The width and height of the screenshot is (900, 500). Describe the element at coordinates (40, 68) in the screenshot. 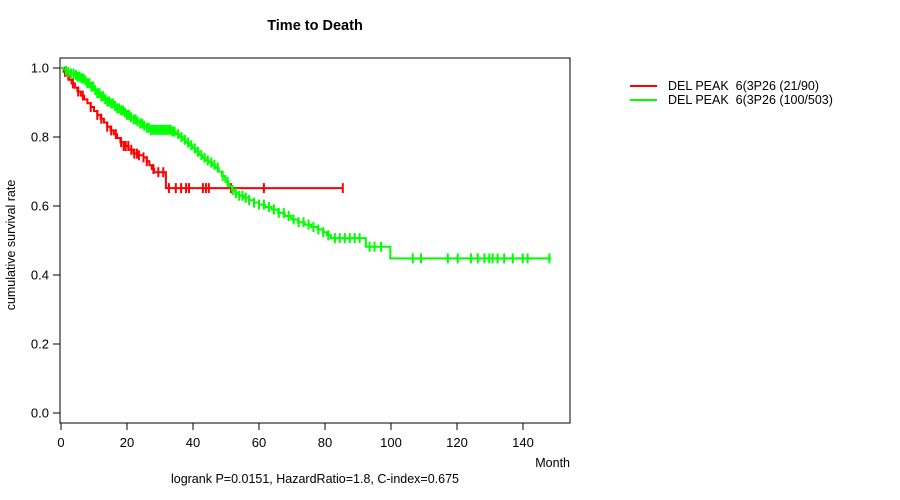

I see `y-tick-label: 1.0` at that location.